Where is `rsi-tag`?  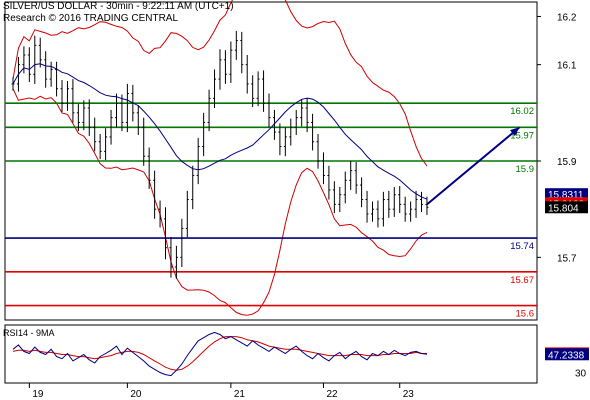 rsi-tag is located at coordinates (567, 354).